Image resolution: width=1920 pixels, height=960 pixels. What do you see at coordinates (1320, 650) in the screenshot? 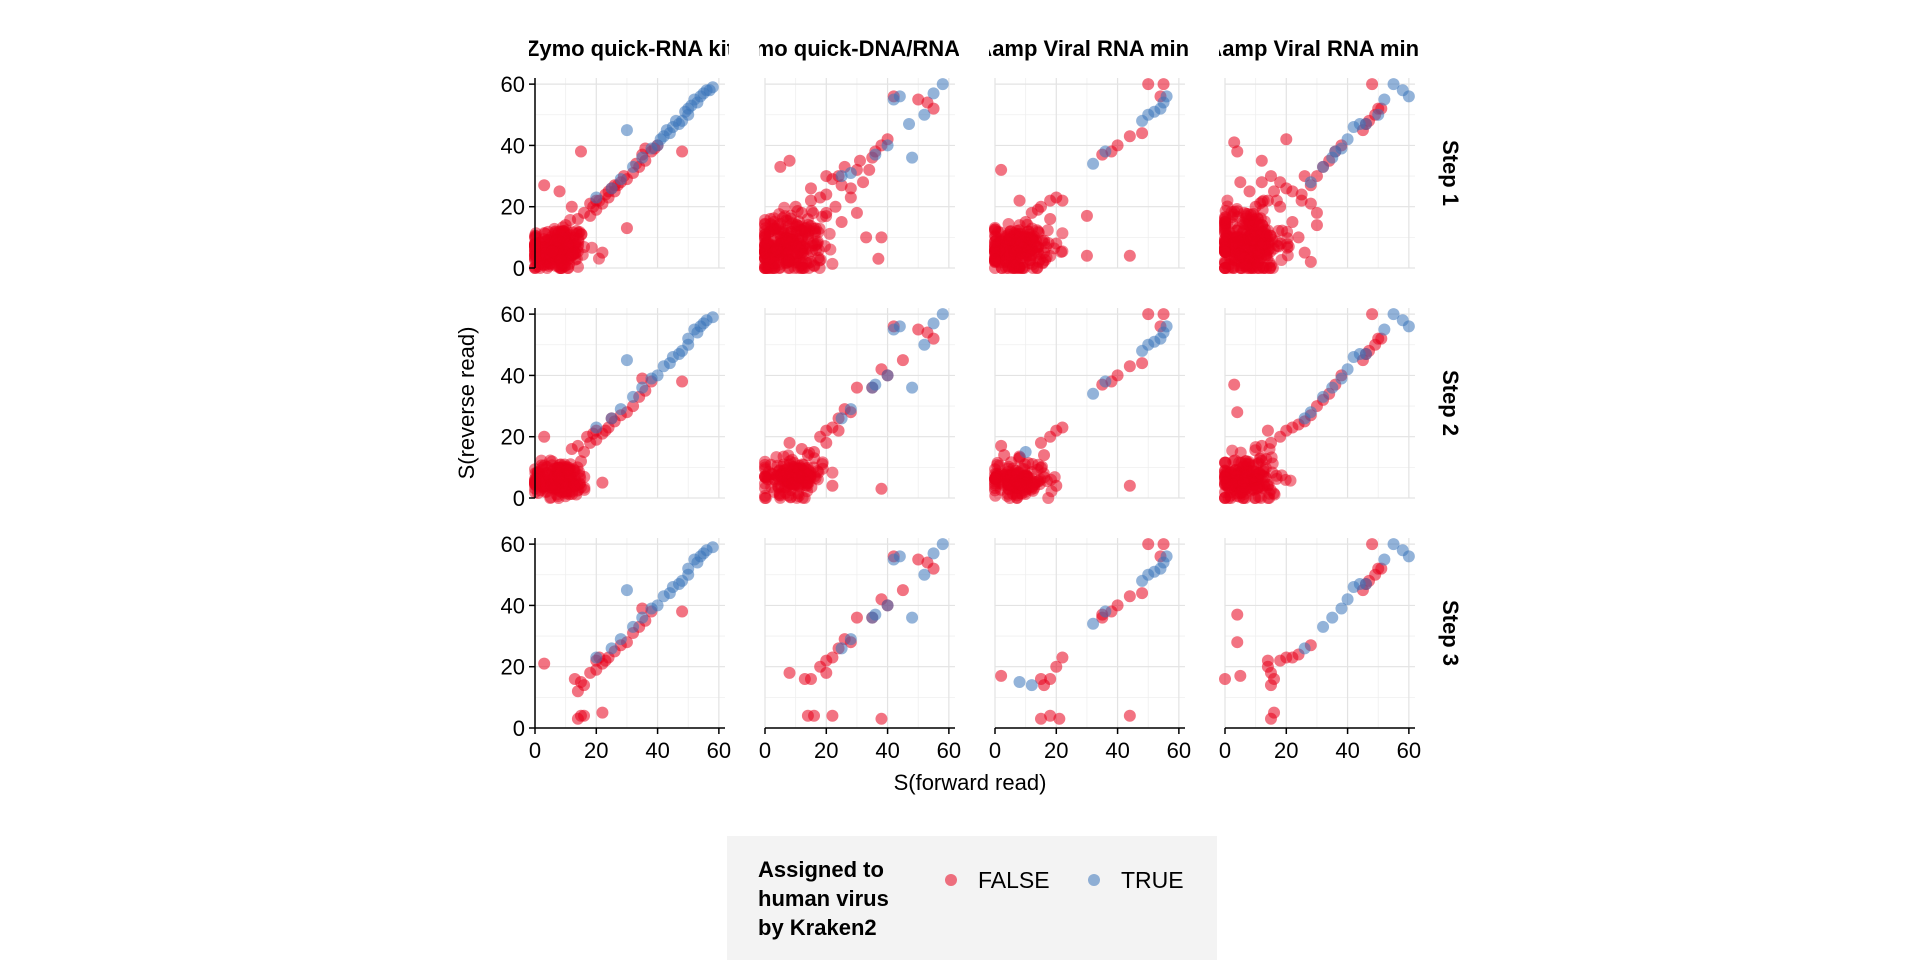
I see `facet-panel: 0 20 40 60` at bounding box center [1320, 650].